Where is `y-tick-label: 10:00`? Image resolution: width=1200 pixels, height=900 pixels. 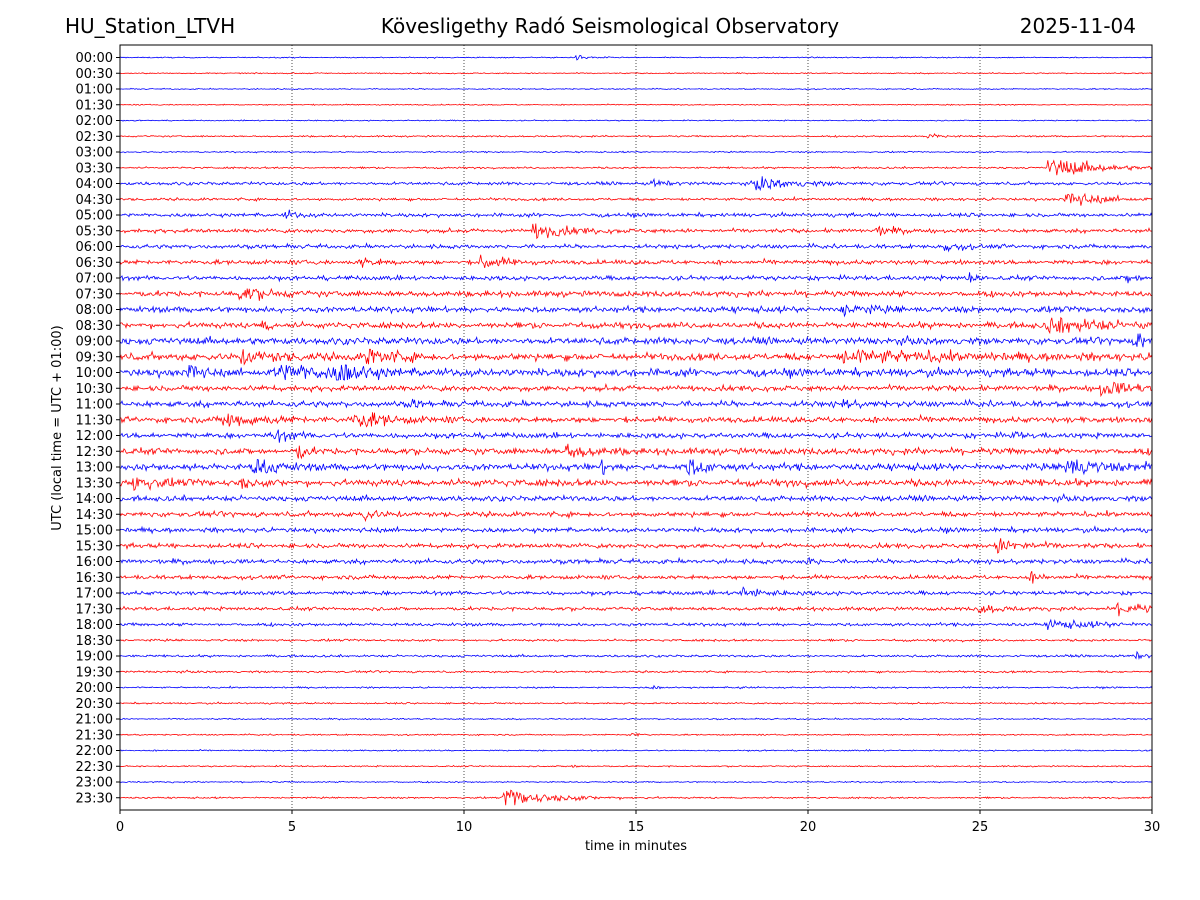
y-tick-label: 10:00 is located at coordinates (94, 373).